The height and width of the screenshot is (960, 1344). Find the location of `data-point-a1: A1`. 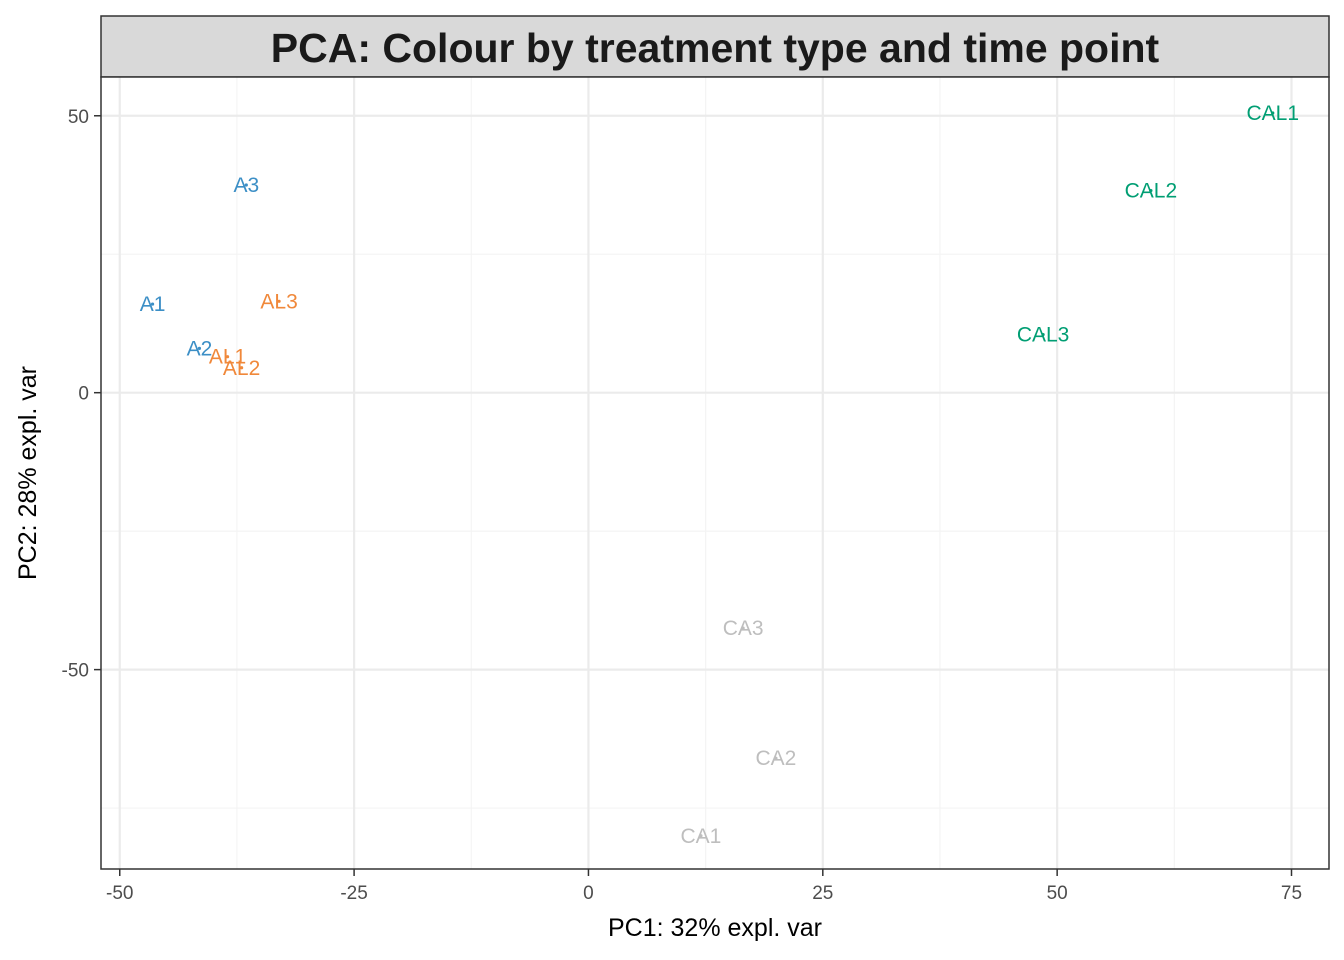

data-point-a1: A1 is located at coordinates (153, 304).